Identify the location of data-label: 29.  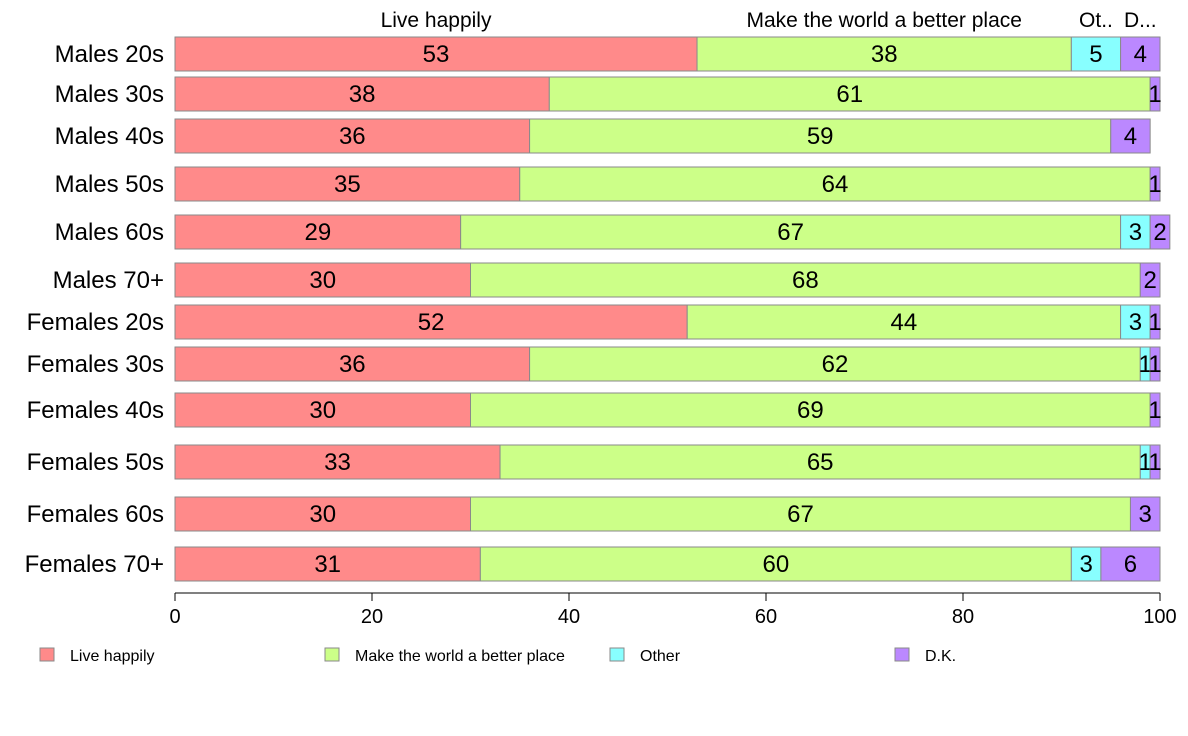
(317, 232).